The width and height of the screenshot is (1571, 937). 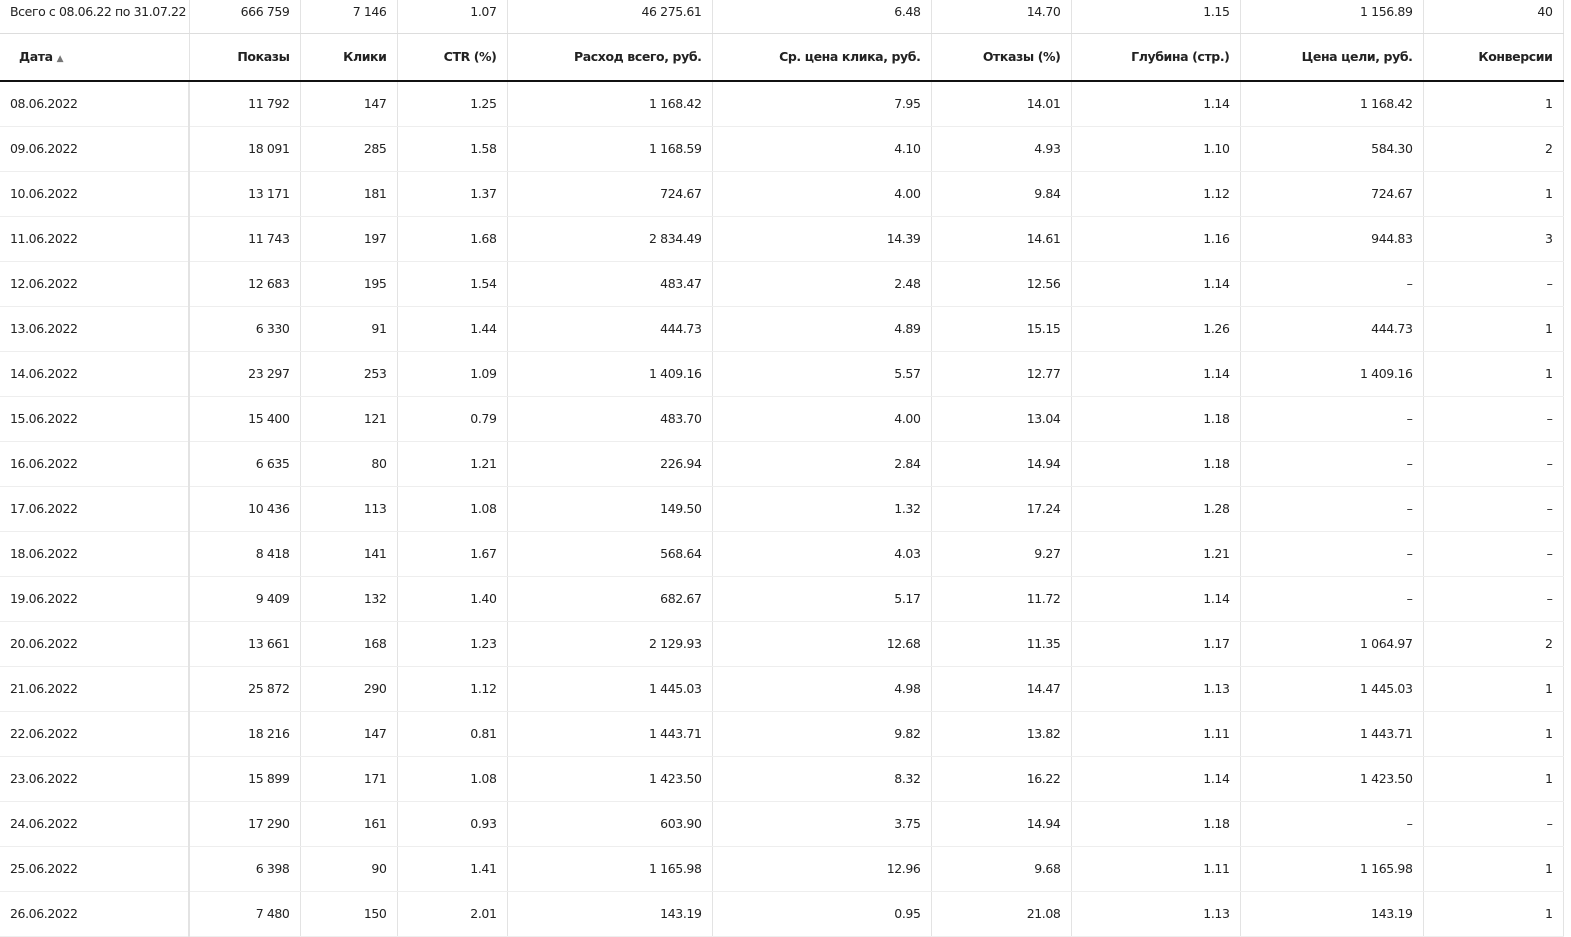 What do you see at coordinates (822, 869) in the screenshot?
I see `cell-avg-cpc: 12.96` at bounding box center [822, 869].